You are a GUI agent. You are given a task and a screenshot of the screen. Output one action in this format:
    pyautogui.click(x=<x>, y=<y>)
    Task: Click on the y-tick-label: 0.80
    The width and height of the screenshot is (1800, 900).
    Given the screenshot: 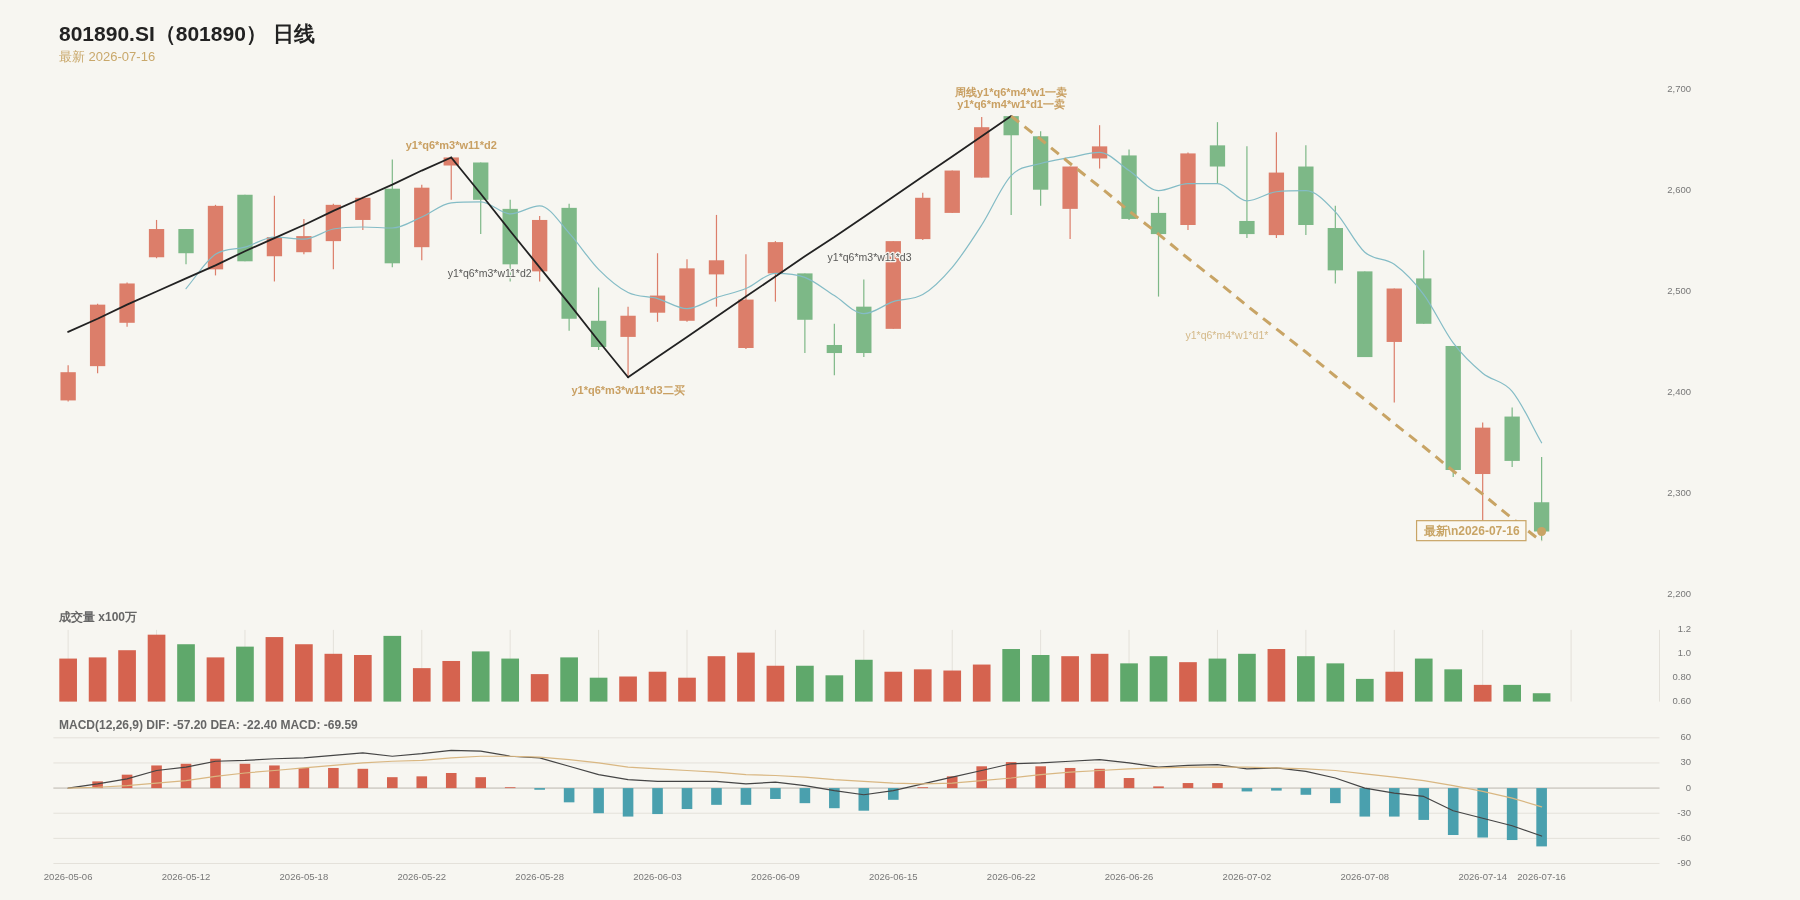 What is the action you would take?
    pyautogui.click(x=1681, y=677)
    